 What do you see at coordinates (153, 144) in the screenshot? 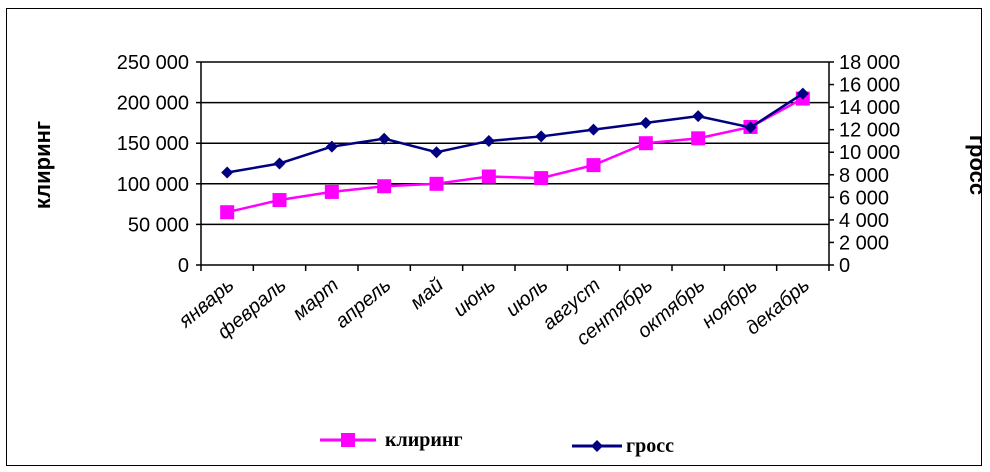
I see `left-tick-label: 150 000` at bounding box center [153, 144].